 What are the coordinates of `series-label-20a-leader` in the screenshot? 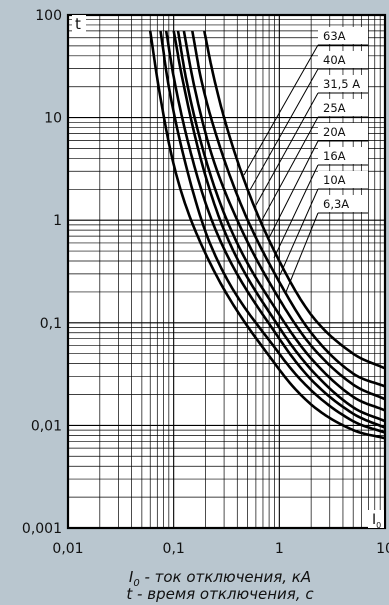 It's located at (293, 190).